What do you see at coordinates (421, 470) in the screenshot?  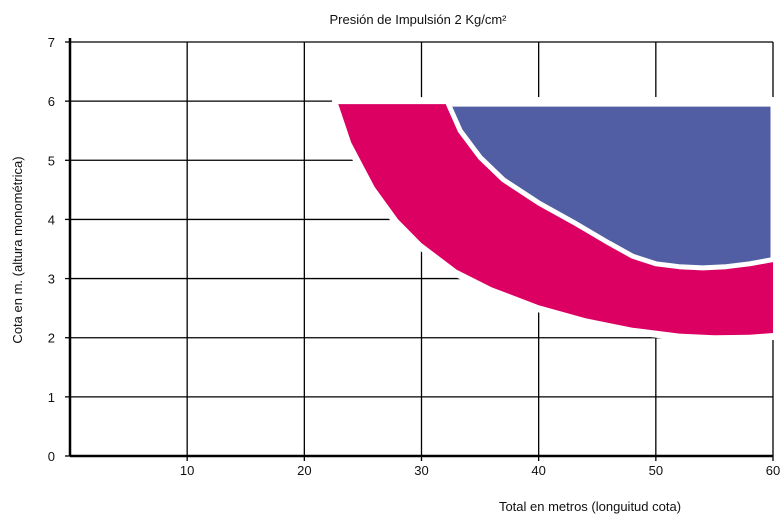 I see `x-tick-label: 30` at bounding box center [421, 470].